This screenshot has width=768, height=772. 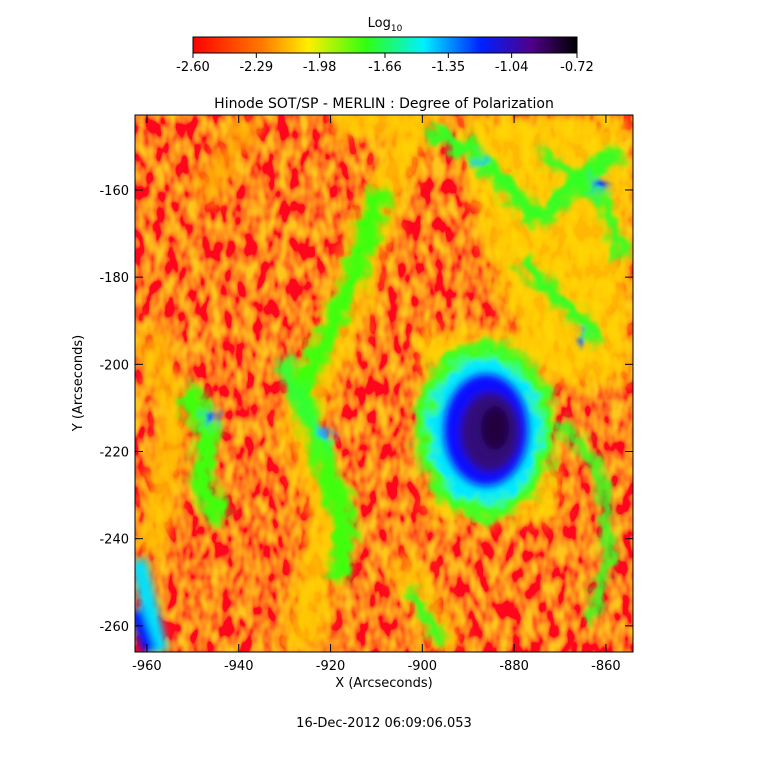 I want to click on x-tick-label: -920, so click(x=331, y=666).